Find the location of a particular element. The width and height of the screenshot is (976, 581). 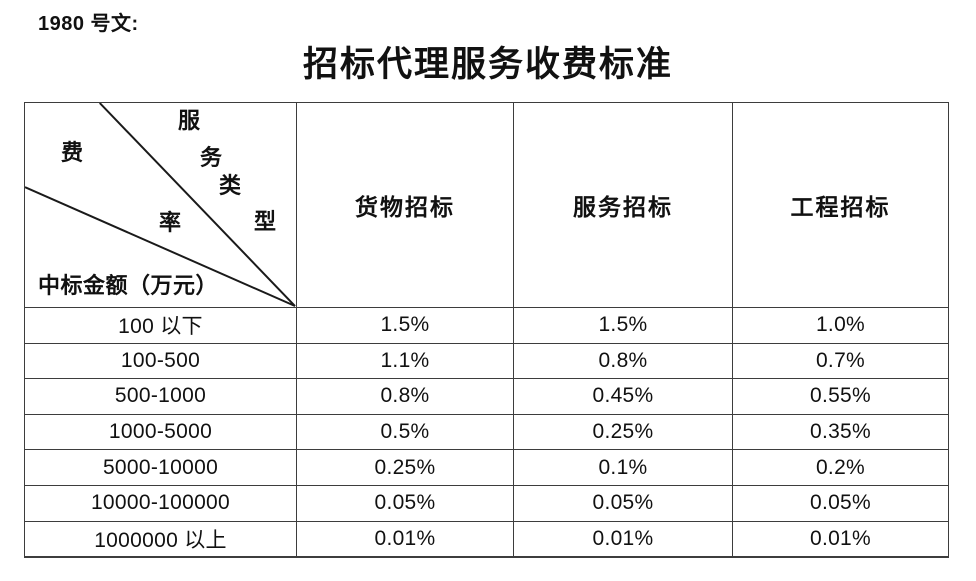

column-header-services: 服务招标 is located at coordinates (623, 205).